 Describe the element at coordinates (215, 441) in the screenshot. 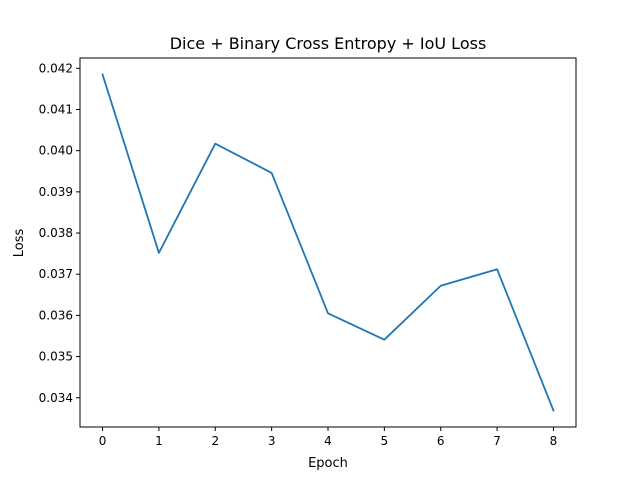

I see `x-tick-label: 2` at that location.